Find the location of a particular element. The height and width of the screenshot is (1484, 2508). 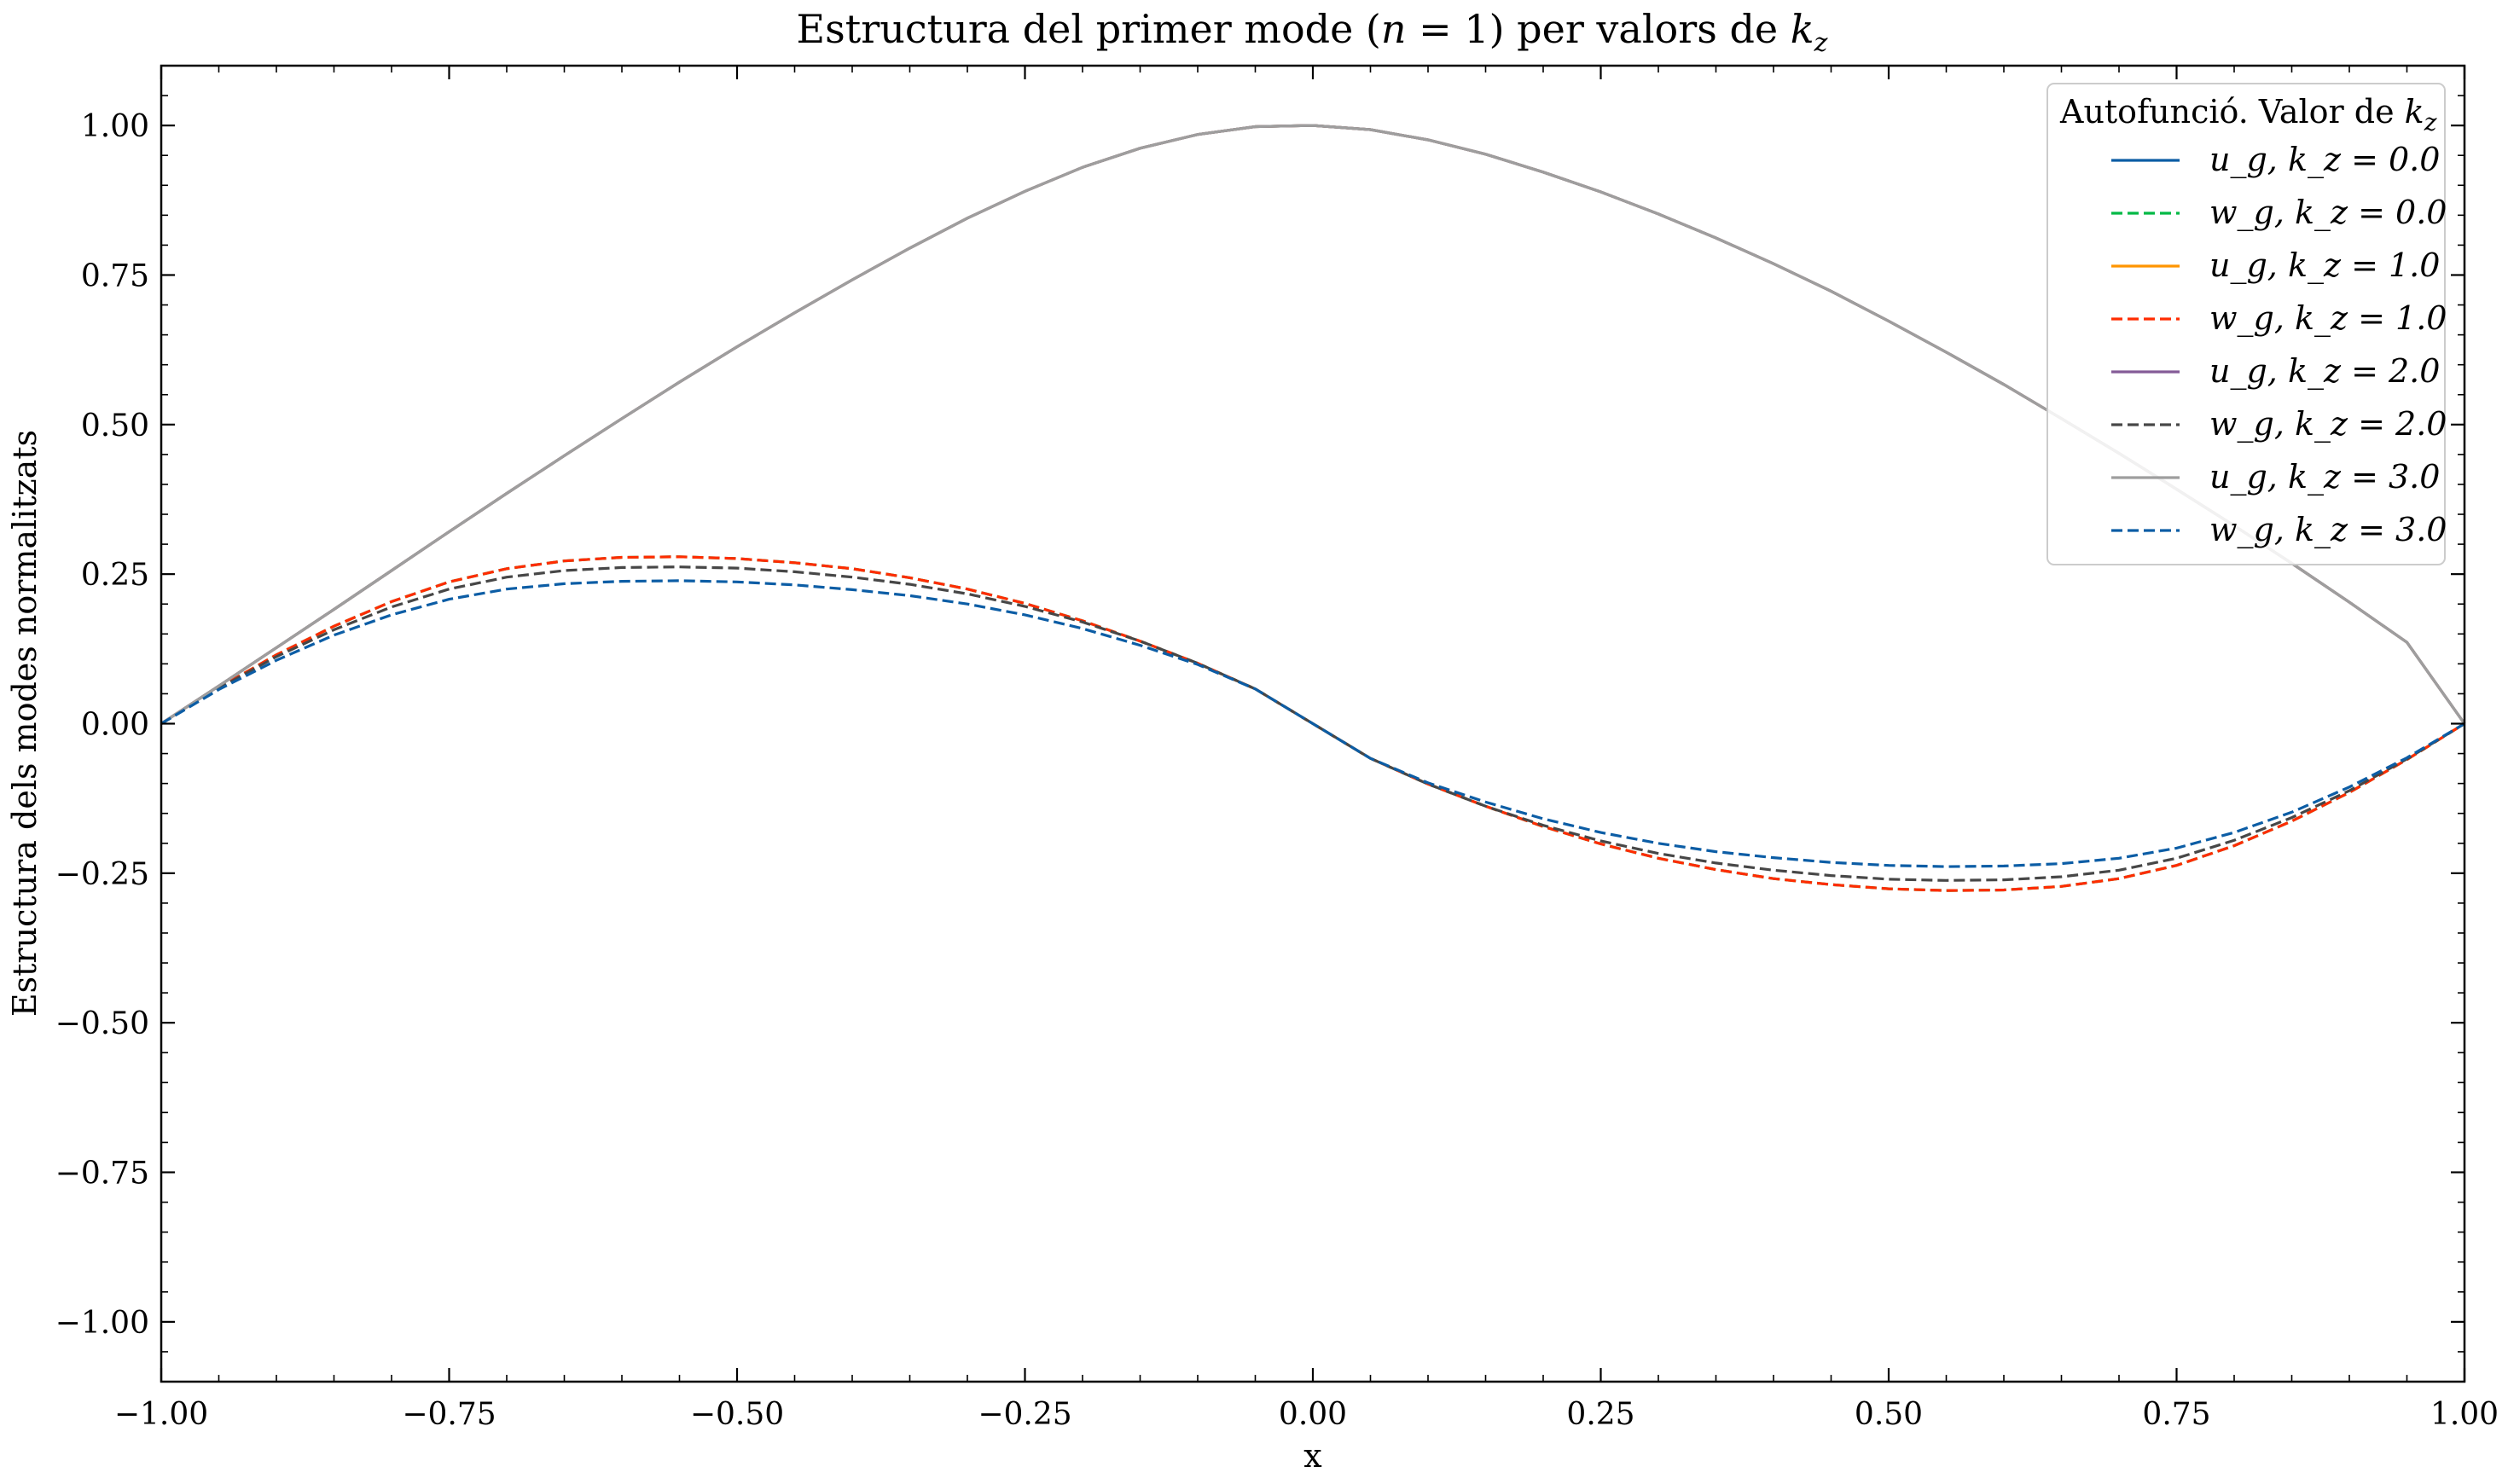

legend-label-1: u_g, k_z = 0.0 is located at coordinates (2324, 160).